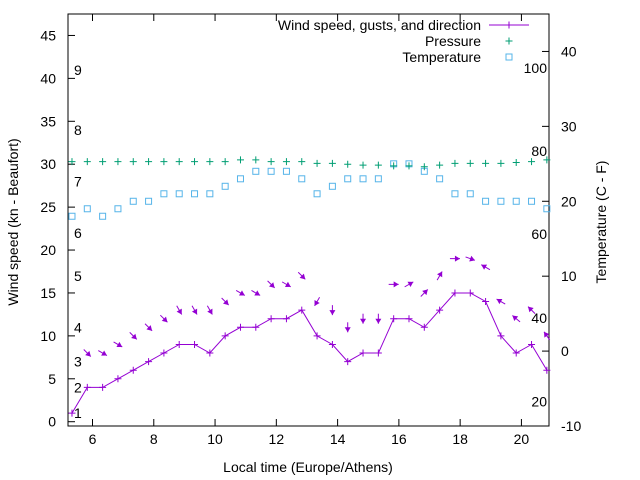 This screenshot has height=480, width=640. I want to click on y2-tick-label: -10, so click(571, 426).